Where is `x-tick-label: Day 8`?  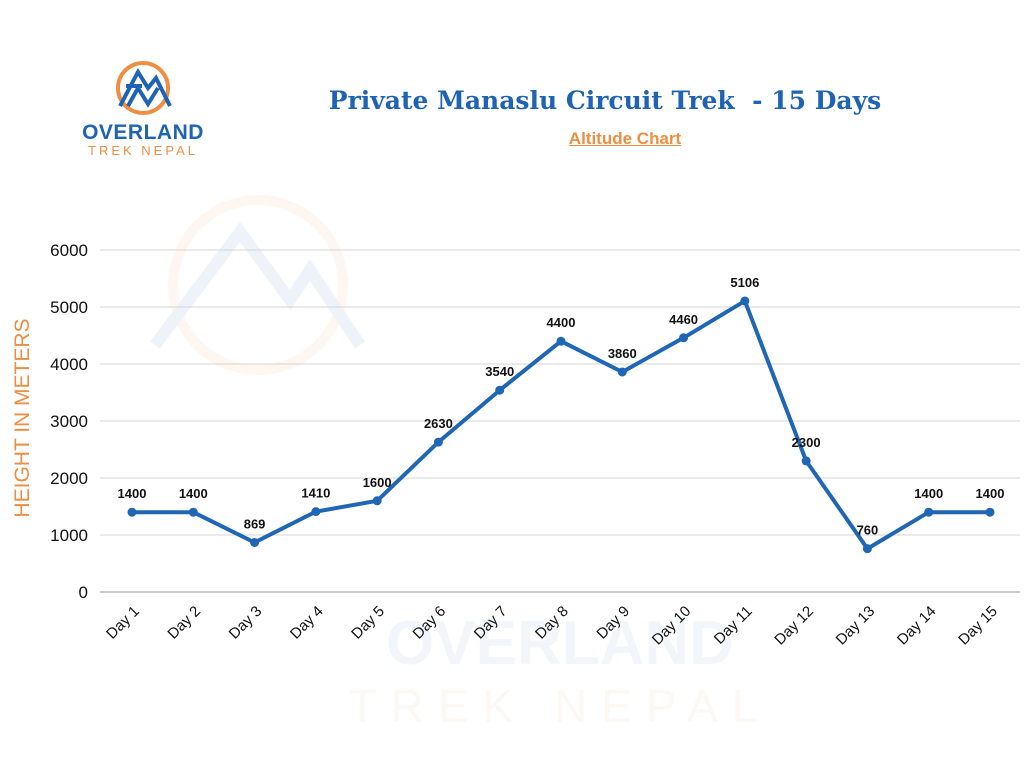 x-tick-label: Day 8 is located at coordinates (552, 623).